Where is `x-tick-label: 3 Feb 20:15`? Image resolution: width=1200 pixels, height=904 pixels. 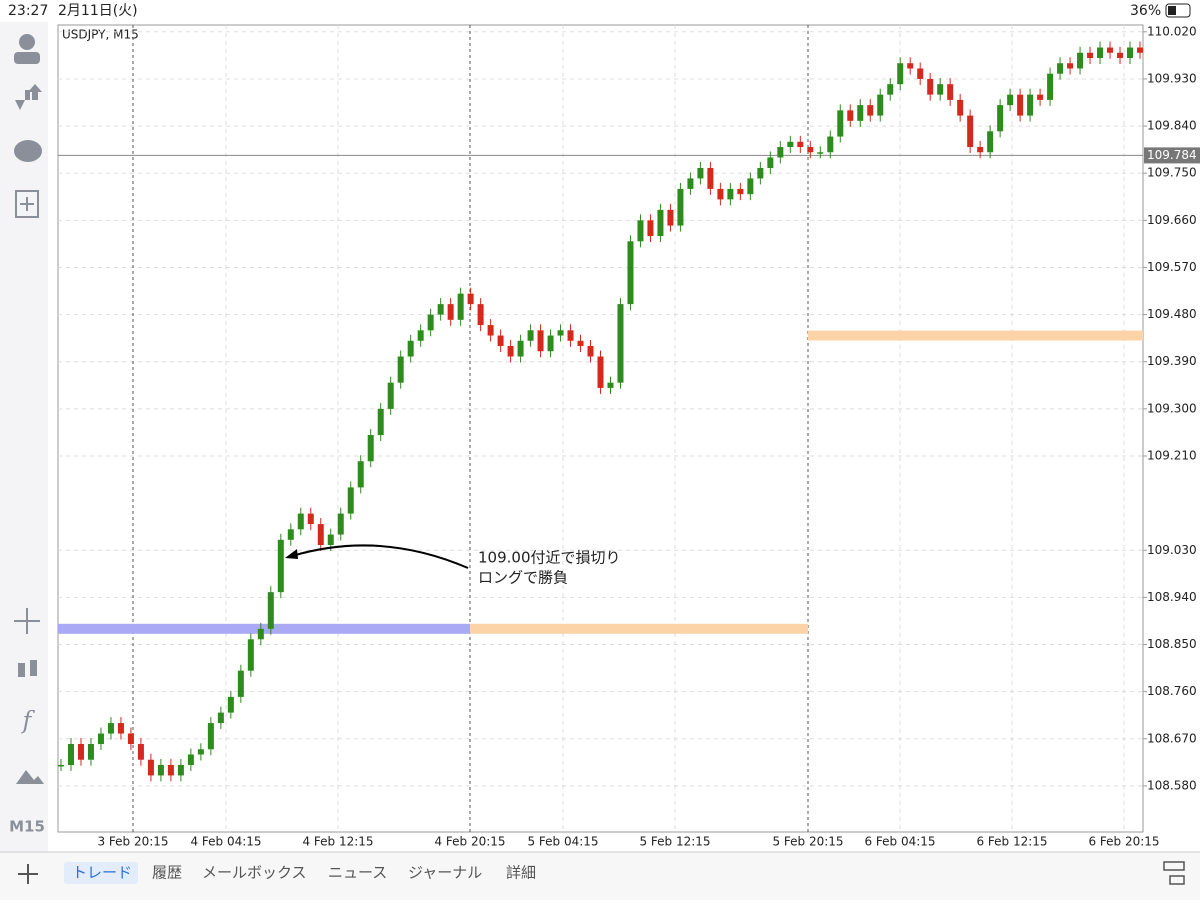
x-tick-label: 3 Feb 20:15 is located at coordinates (132, 842).